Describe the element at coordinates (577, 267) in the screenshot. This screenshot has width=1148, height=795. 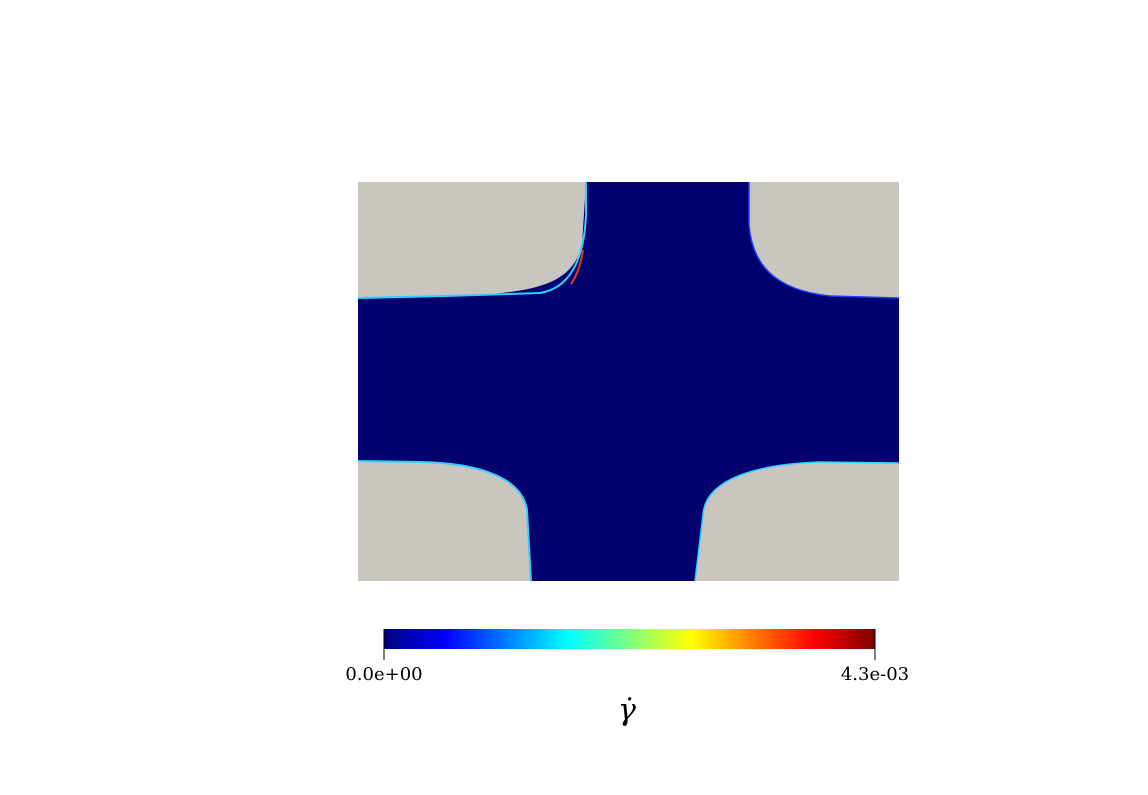
I see `interface-edge-hotspot` at that location.